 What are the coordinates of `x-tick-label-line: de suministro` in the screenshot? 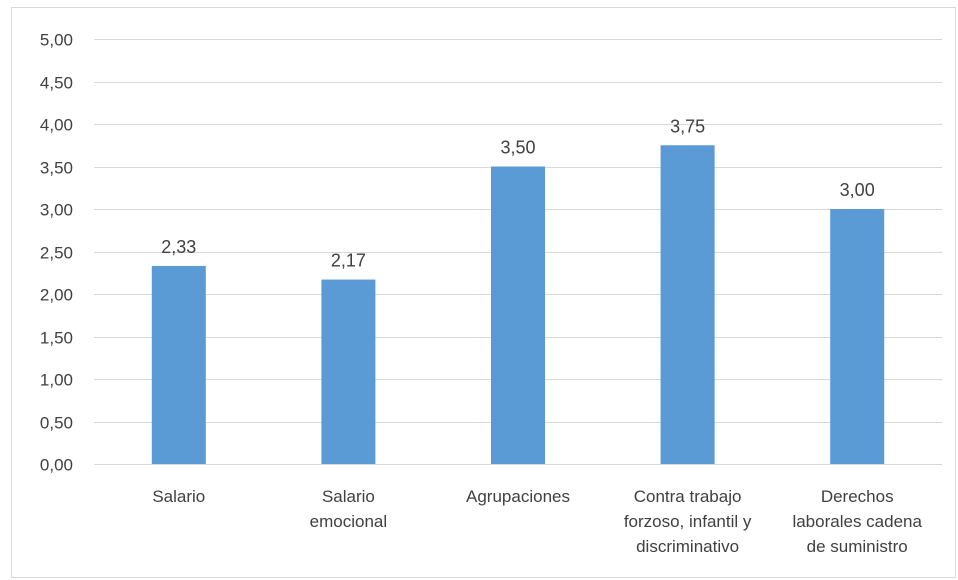 It's located at (857, 546).